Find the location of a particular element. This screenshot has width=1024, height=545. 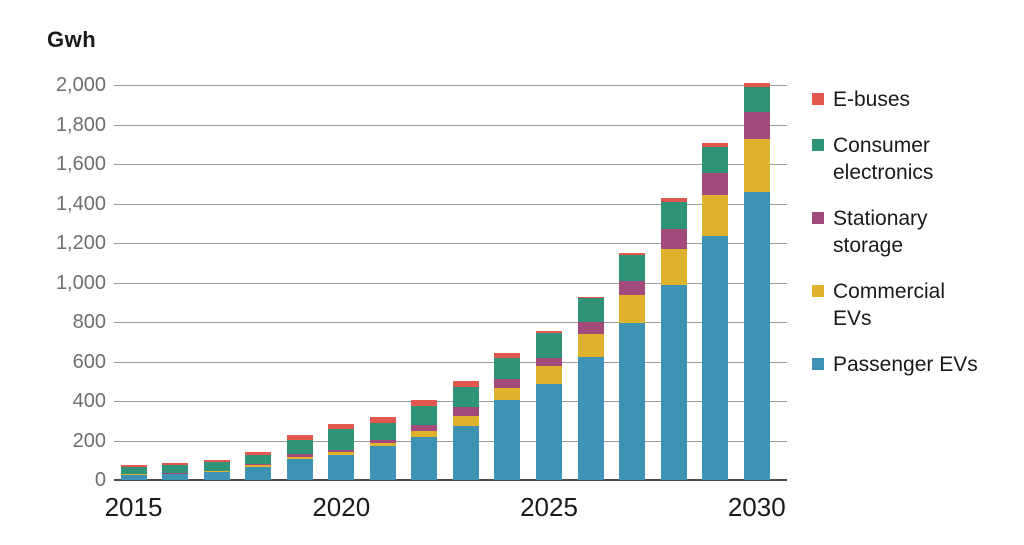

segment-stationary-storage-2024 is located at coordinates (507, 383).